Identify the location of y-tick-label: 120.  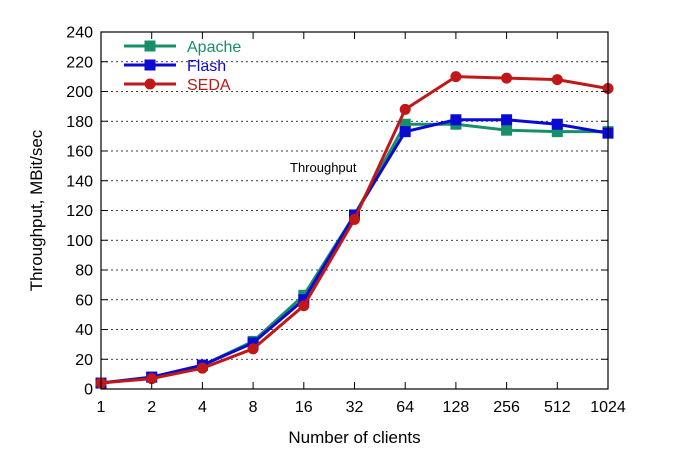
(79, 211).